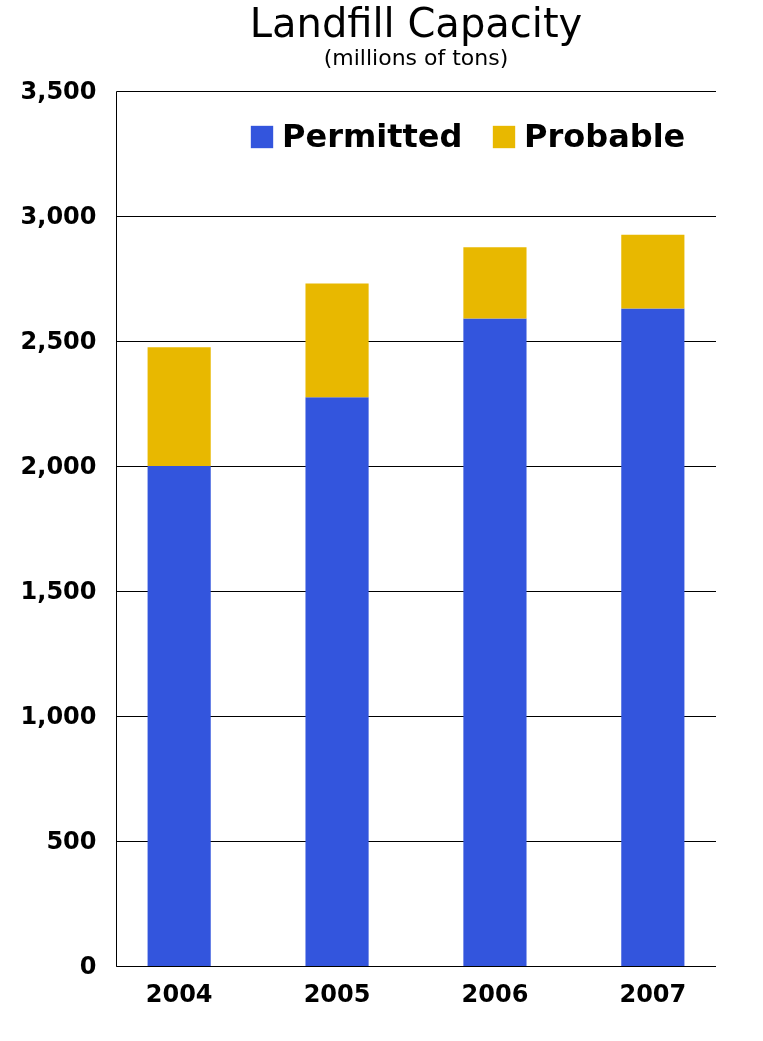  What do you see at coordinates (337, 993) in the screenshot?
I see `x-tick-label: 2005` at bounding box center [337, 993].